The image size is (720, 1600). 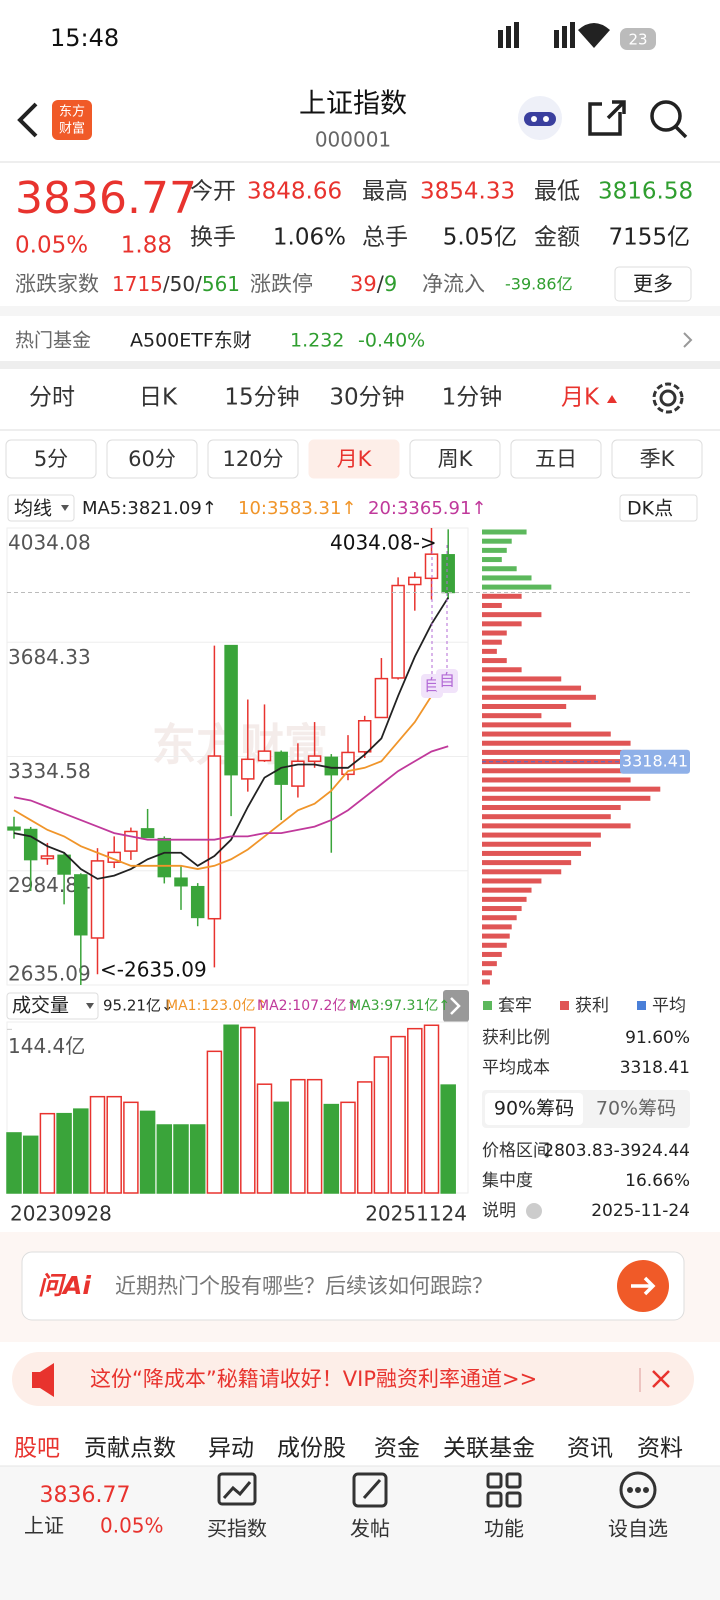 What do you see at coordinates (385, 192) in the screenshot?
I see `stat-label: 最高` at bounding box center [385, 192].